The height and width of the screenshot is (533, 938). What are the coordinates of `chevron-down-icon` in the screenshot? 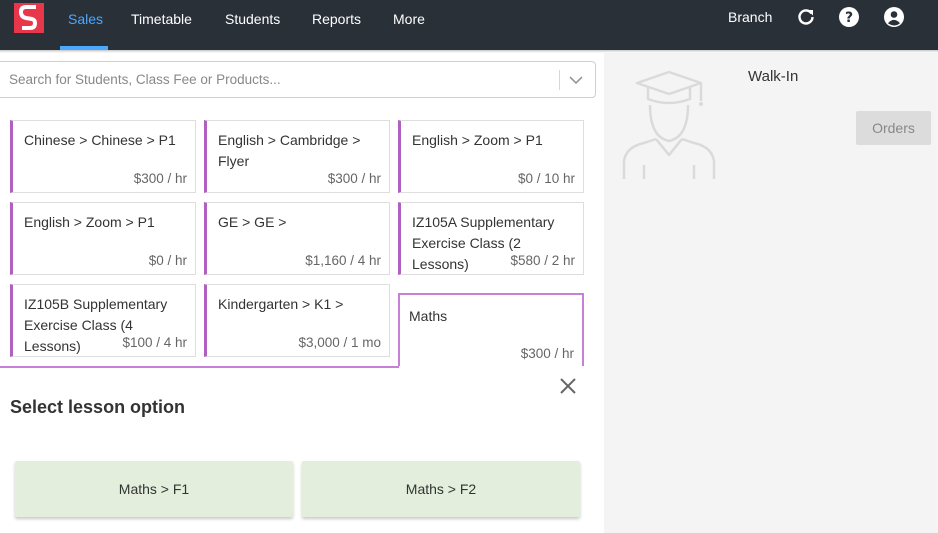 It's located at (576, 80).